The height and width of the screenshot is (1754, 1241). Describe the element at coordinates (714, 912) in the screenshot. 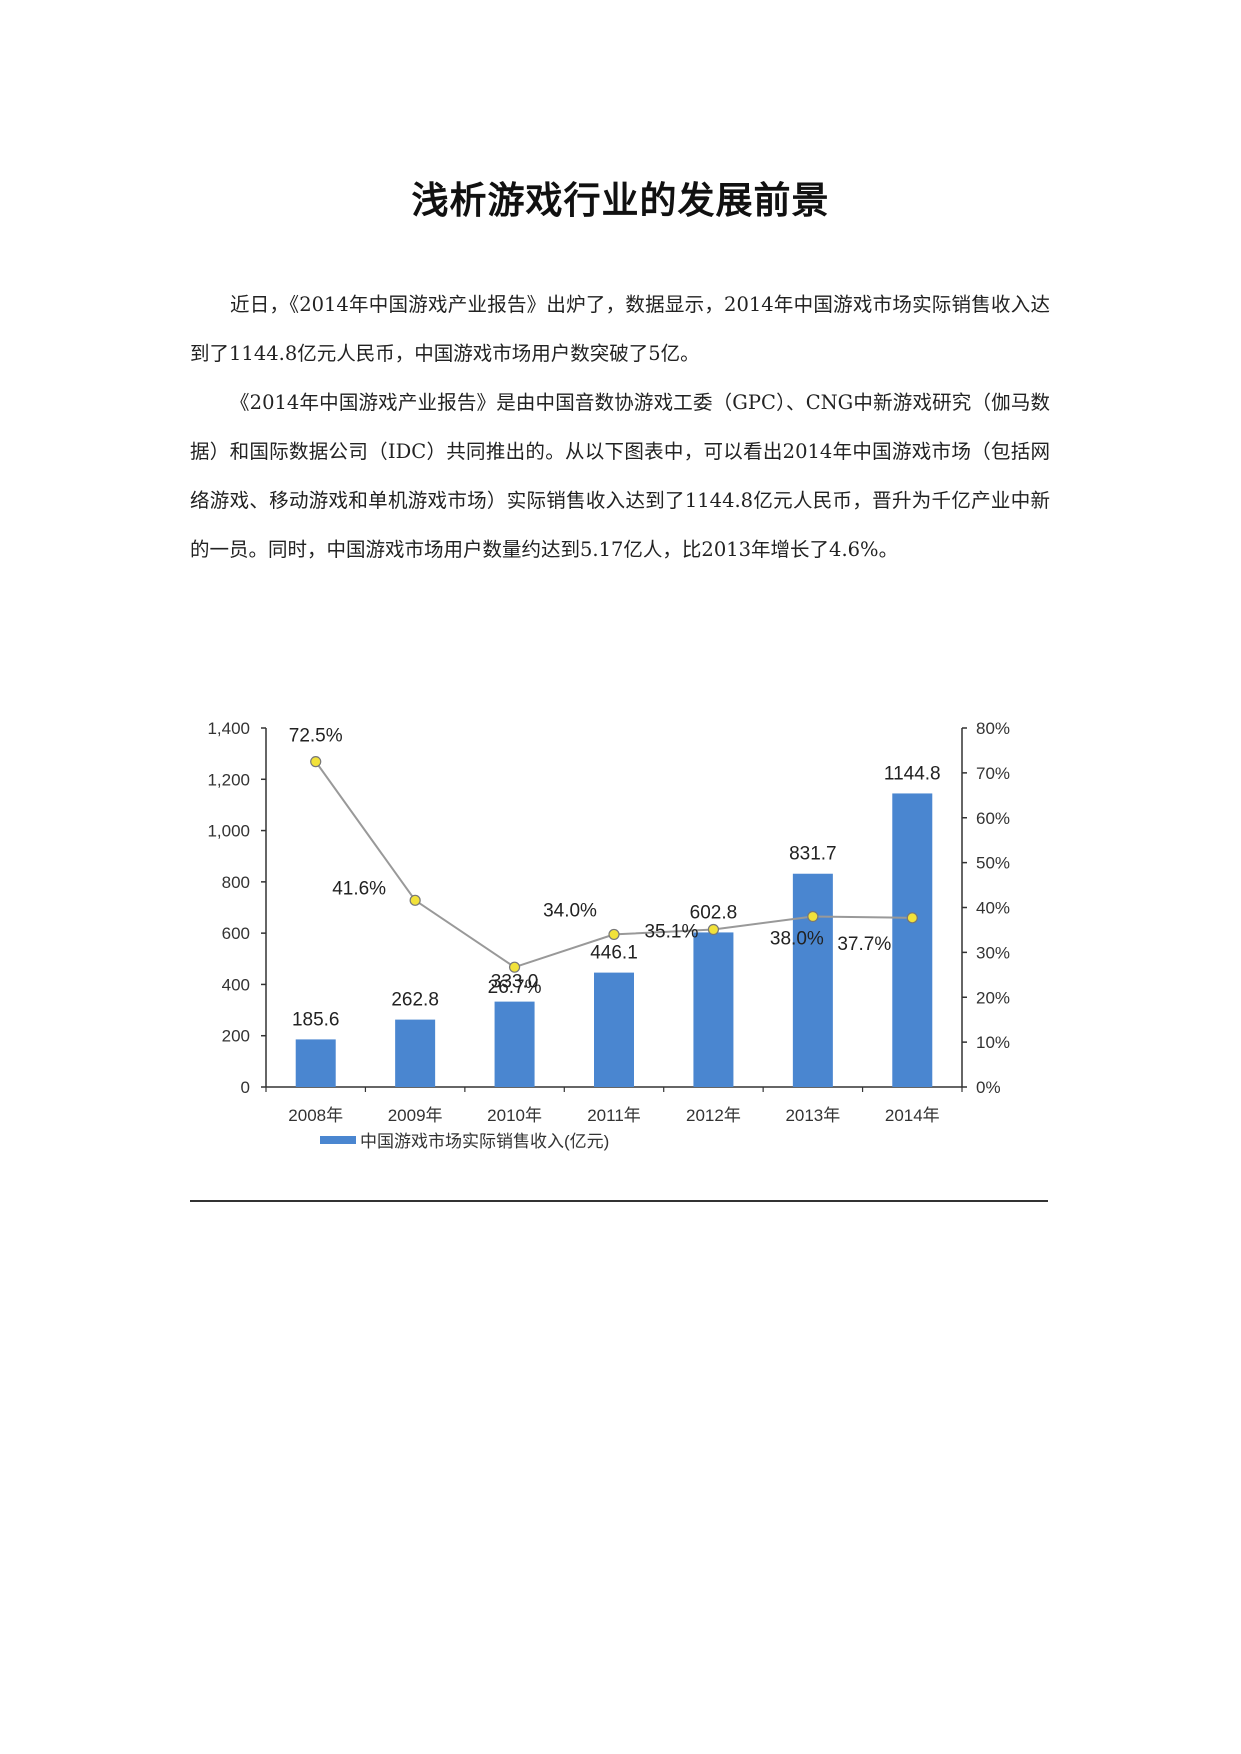

I see `bar-value-label: 602.8` at that location.